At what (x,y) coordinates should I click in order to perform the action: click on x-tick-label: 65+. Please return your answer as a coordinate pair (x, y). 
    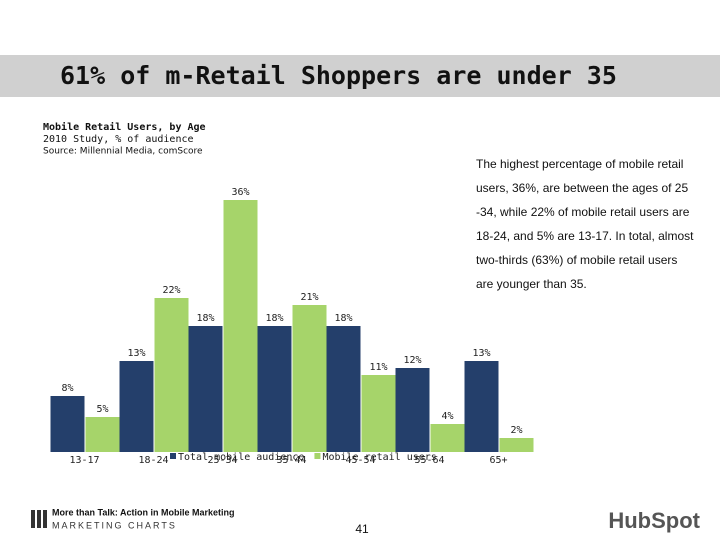
    Looking at the image, I should click on (498, 460).